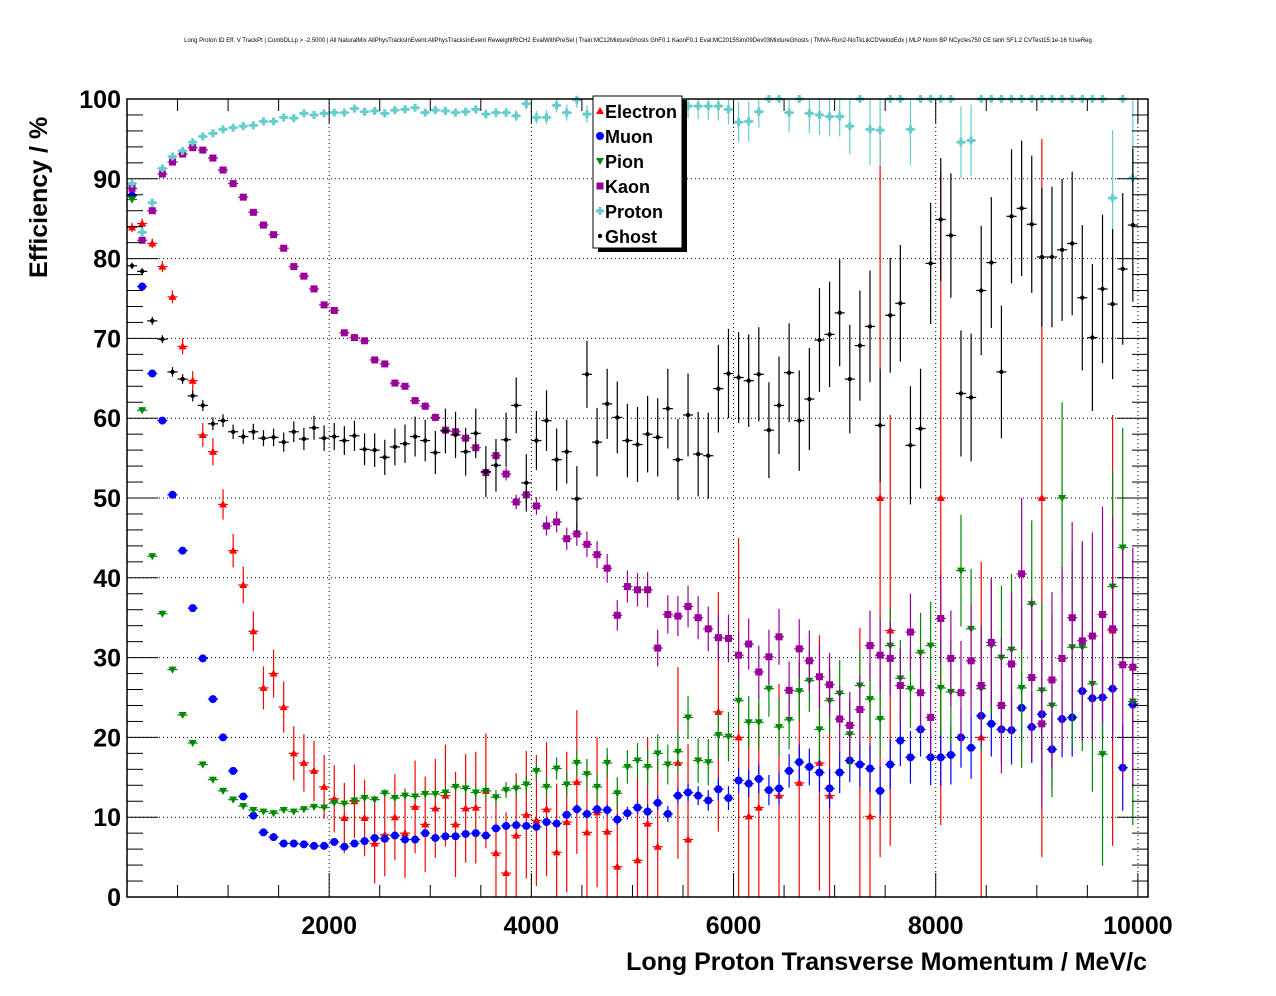 This screenshot has height=996, width=1276. What do you see at coordinates (629, 137) in the screenshot?
I see `legend-label-muon: Muon` at bounding box center [629, 137].